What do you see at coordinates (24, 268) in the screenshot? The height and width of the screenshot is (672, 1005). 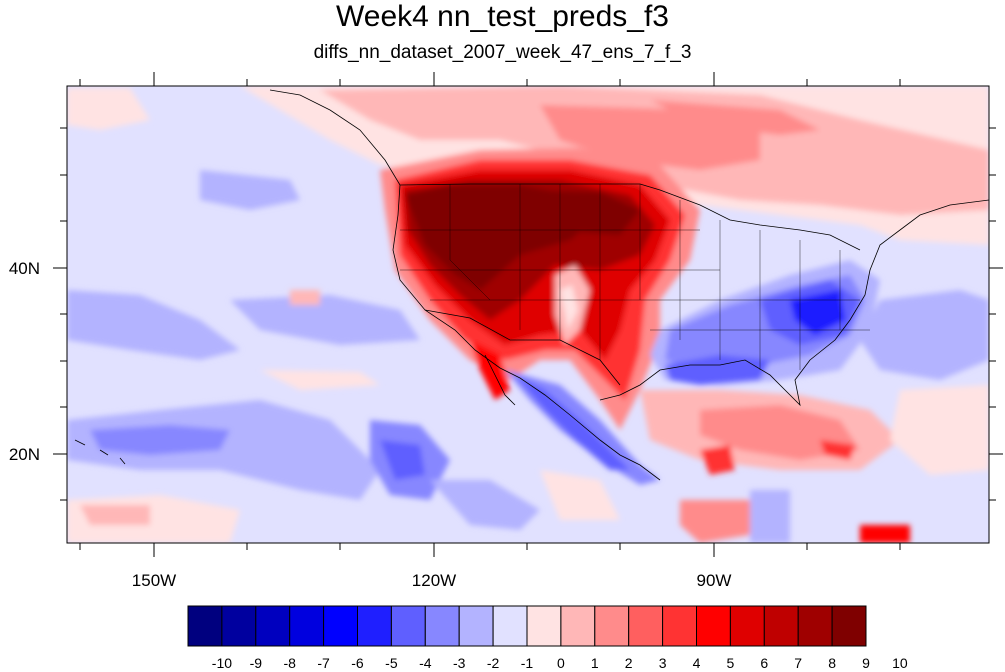 I see `lat-label-40n: 40N` at bounding box center [24, 268].